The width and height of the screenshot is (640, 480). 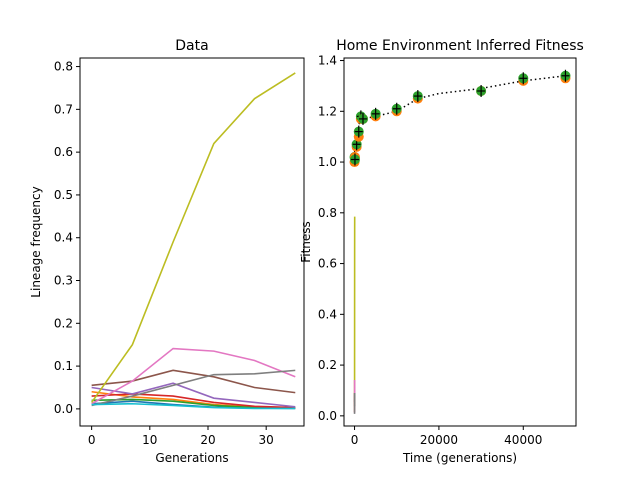 I want to click on x-tick-label: 20000, so click(x=439, y=440).